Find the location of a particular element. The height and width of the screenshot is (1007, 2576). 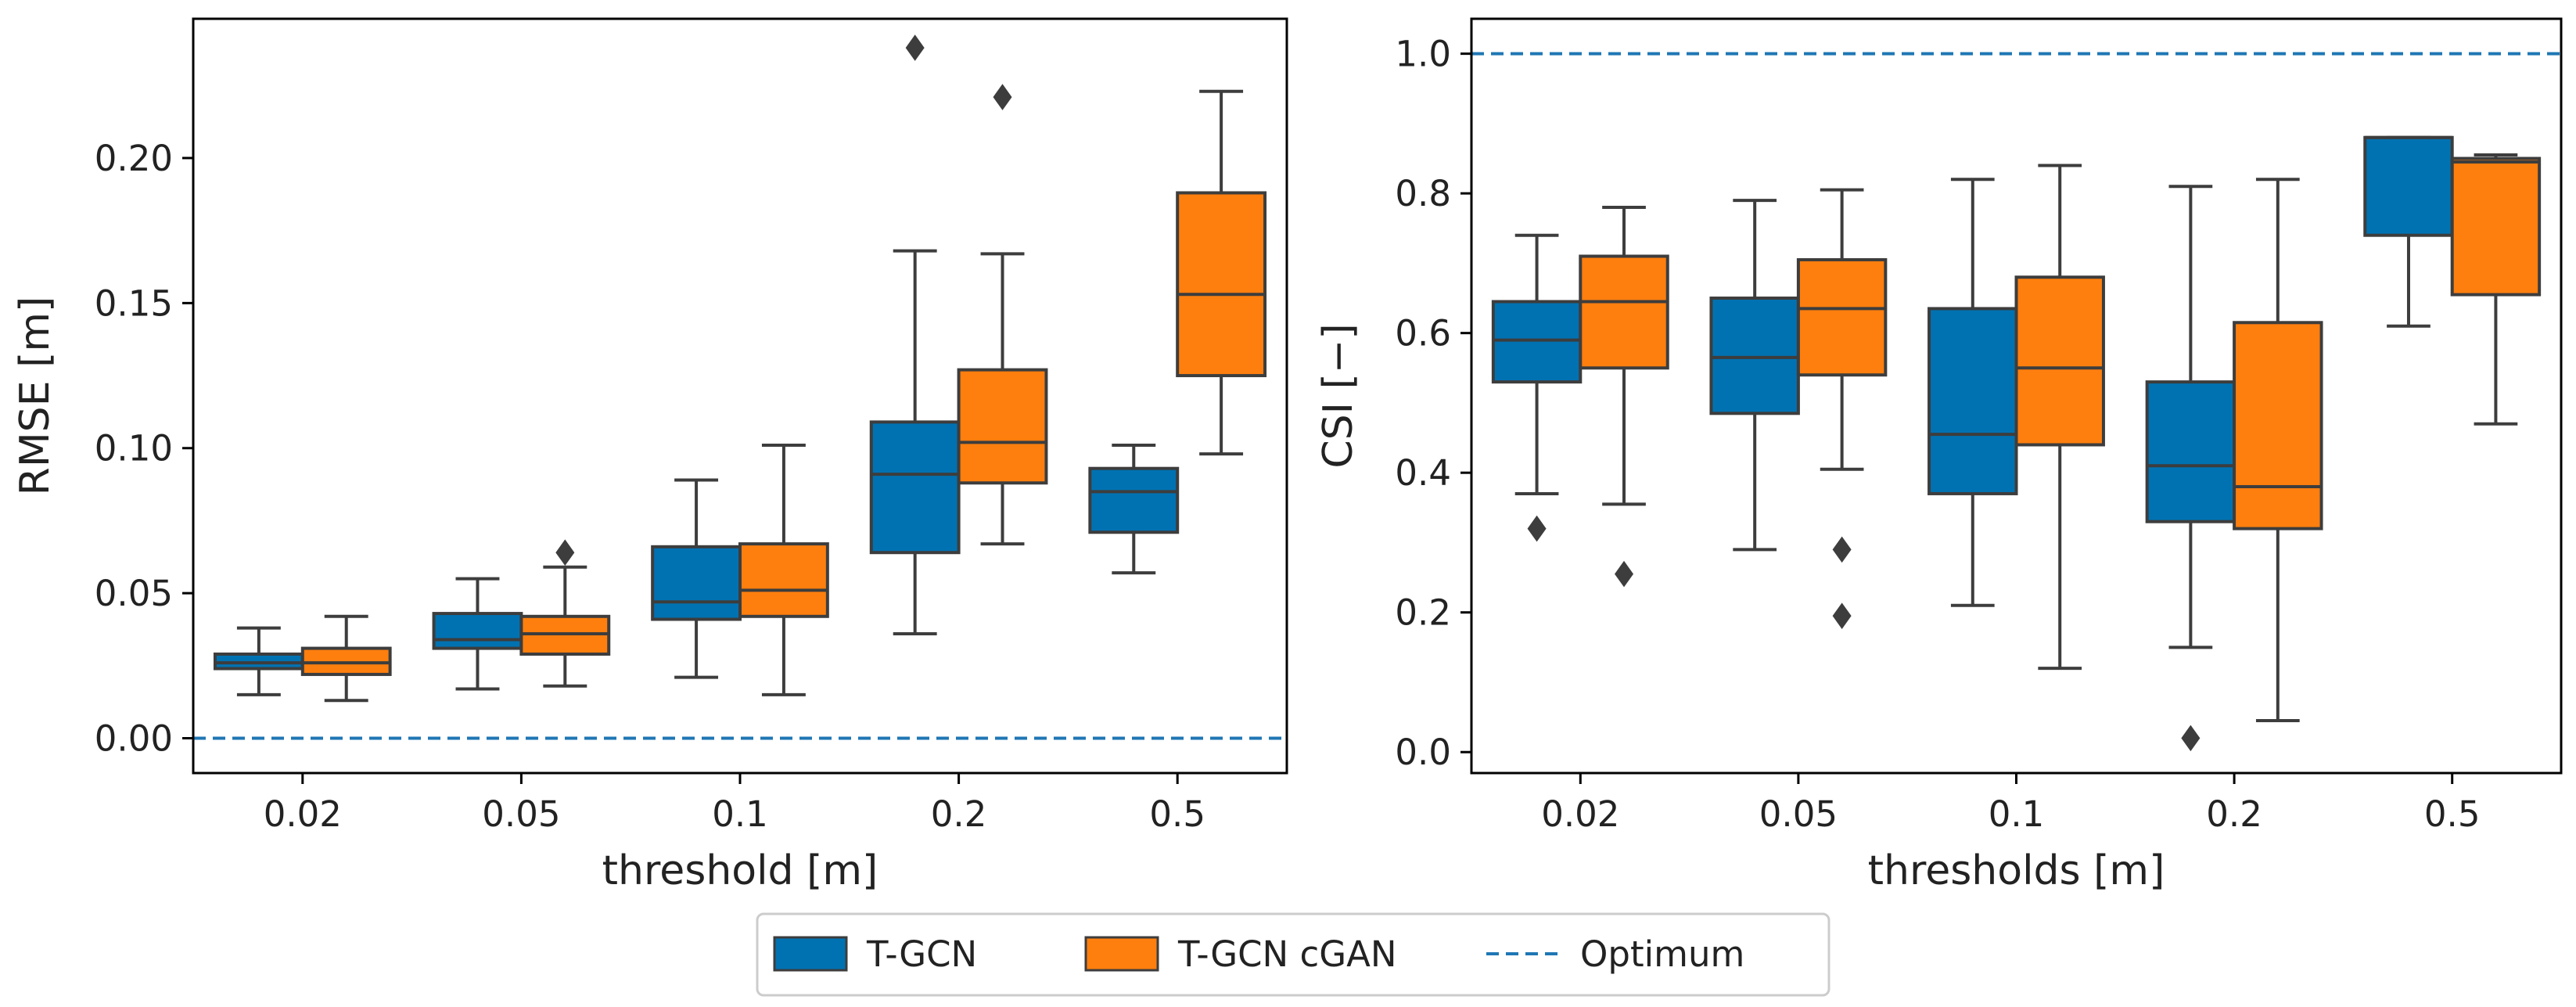

rmse-ytick-label-1: 0.05 is located at coordinates (134, 593).